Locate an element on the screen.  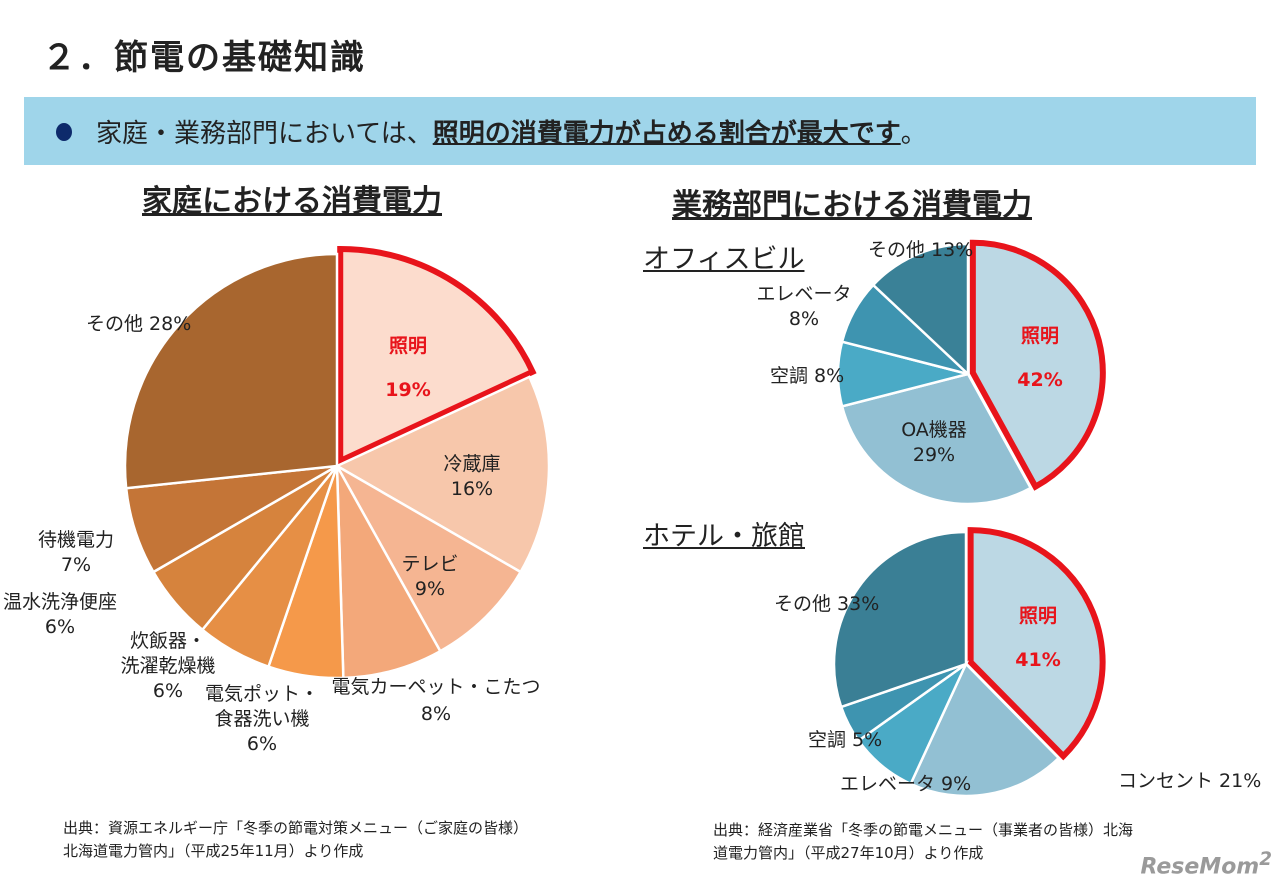
slice-label: 空調 8% is located at coordinates (807, 376).